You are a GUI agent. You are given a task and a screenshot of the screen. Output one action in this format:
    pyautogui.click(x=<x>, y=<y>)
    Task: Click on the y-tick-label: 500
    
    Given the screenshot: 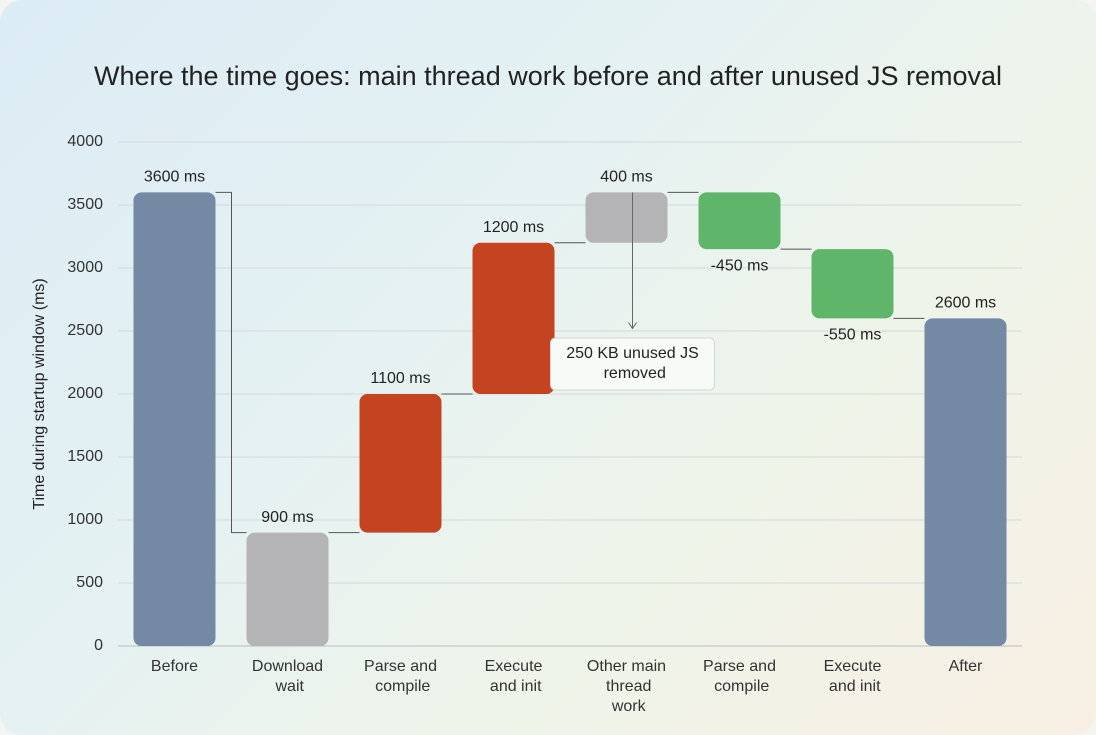 What is the action you would take?
    pyautogui.click(x=89, y=582)
    